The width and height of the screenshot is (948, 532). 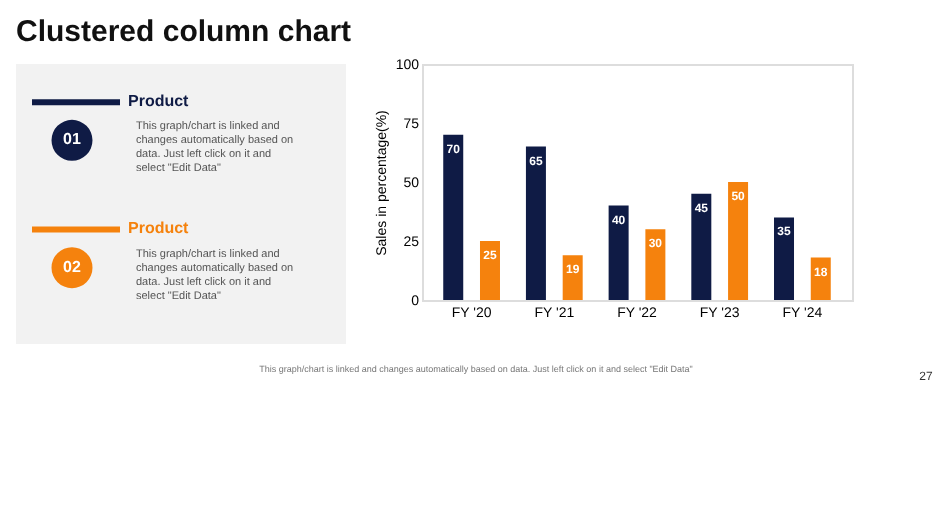 I want to click on text: 01, so click(x=72, y=139).